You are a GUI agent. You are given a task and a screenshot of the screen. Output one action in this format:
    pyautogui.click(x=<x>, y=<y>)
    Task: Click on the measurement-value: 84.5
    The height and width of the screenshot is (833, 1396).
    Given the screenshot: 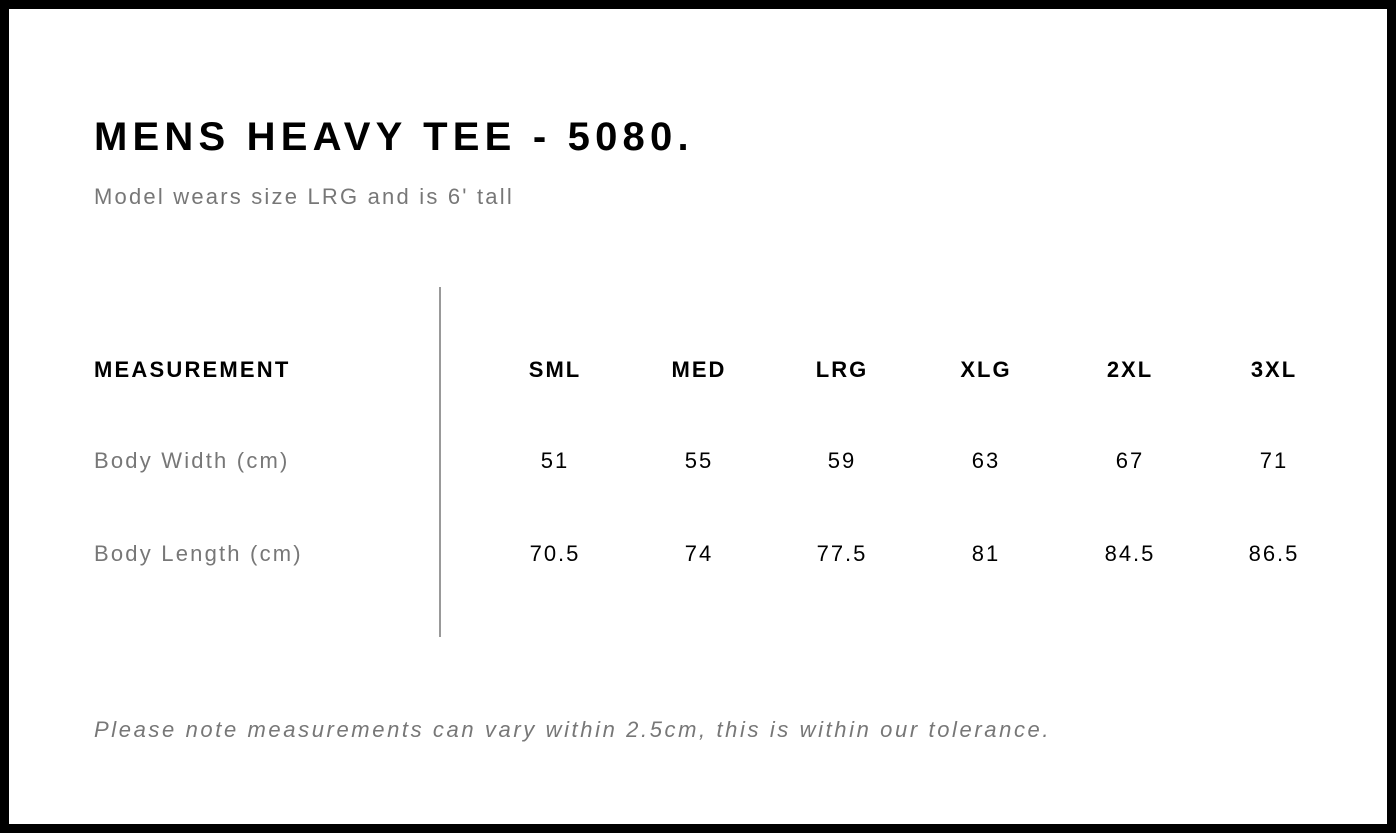 What is the action you would take?
    pyautogui.click(x=1130, y=553)
    